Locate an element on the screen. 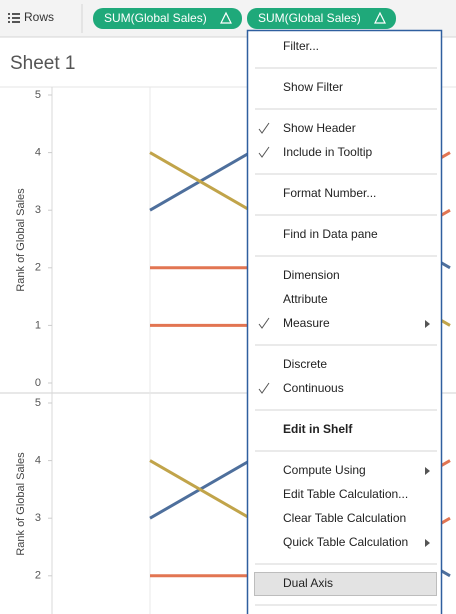 The image size is (456, 614). menu-item-label: Attribute is located at coordinates (305, 299).